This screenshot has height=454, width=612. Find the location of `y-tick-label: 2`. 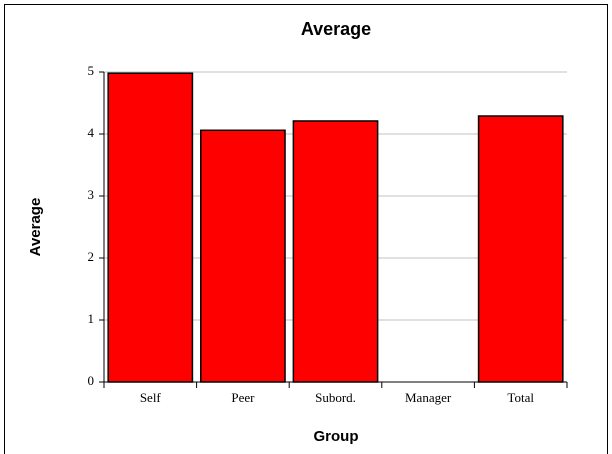

y-tick-label: 2 is located at coordinates (91, 256).